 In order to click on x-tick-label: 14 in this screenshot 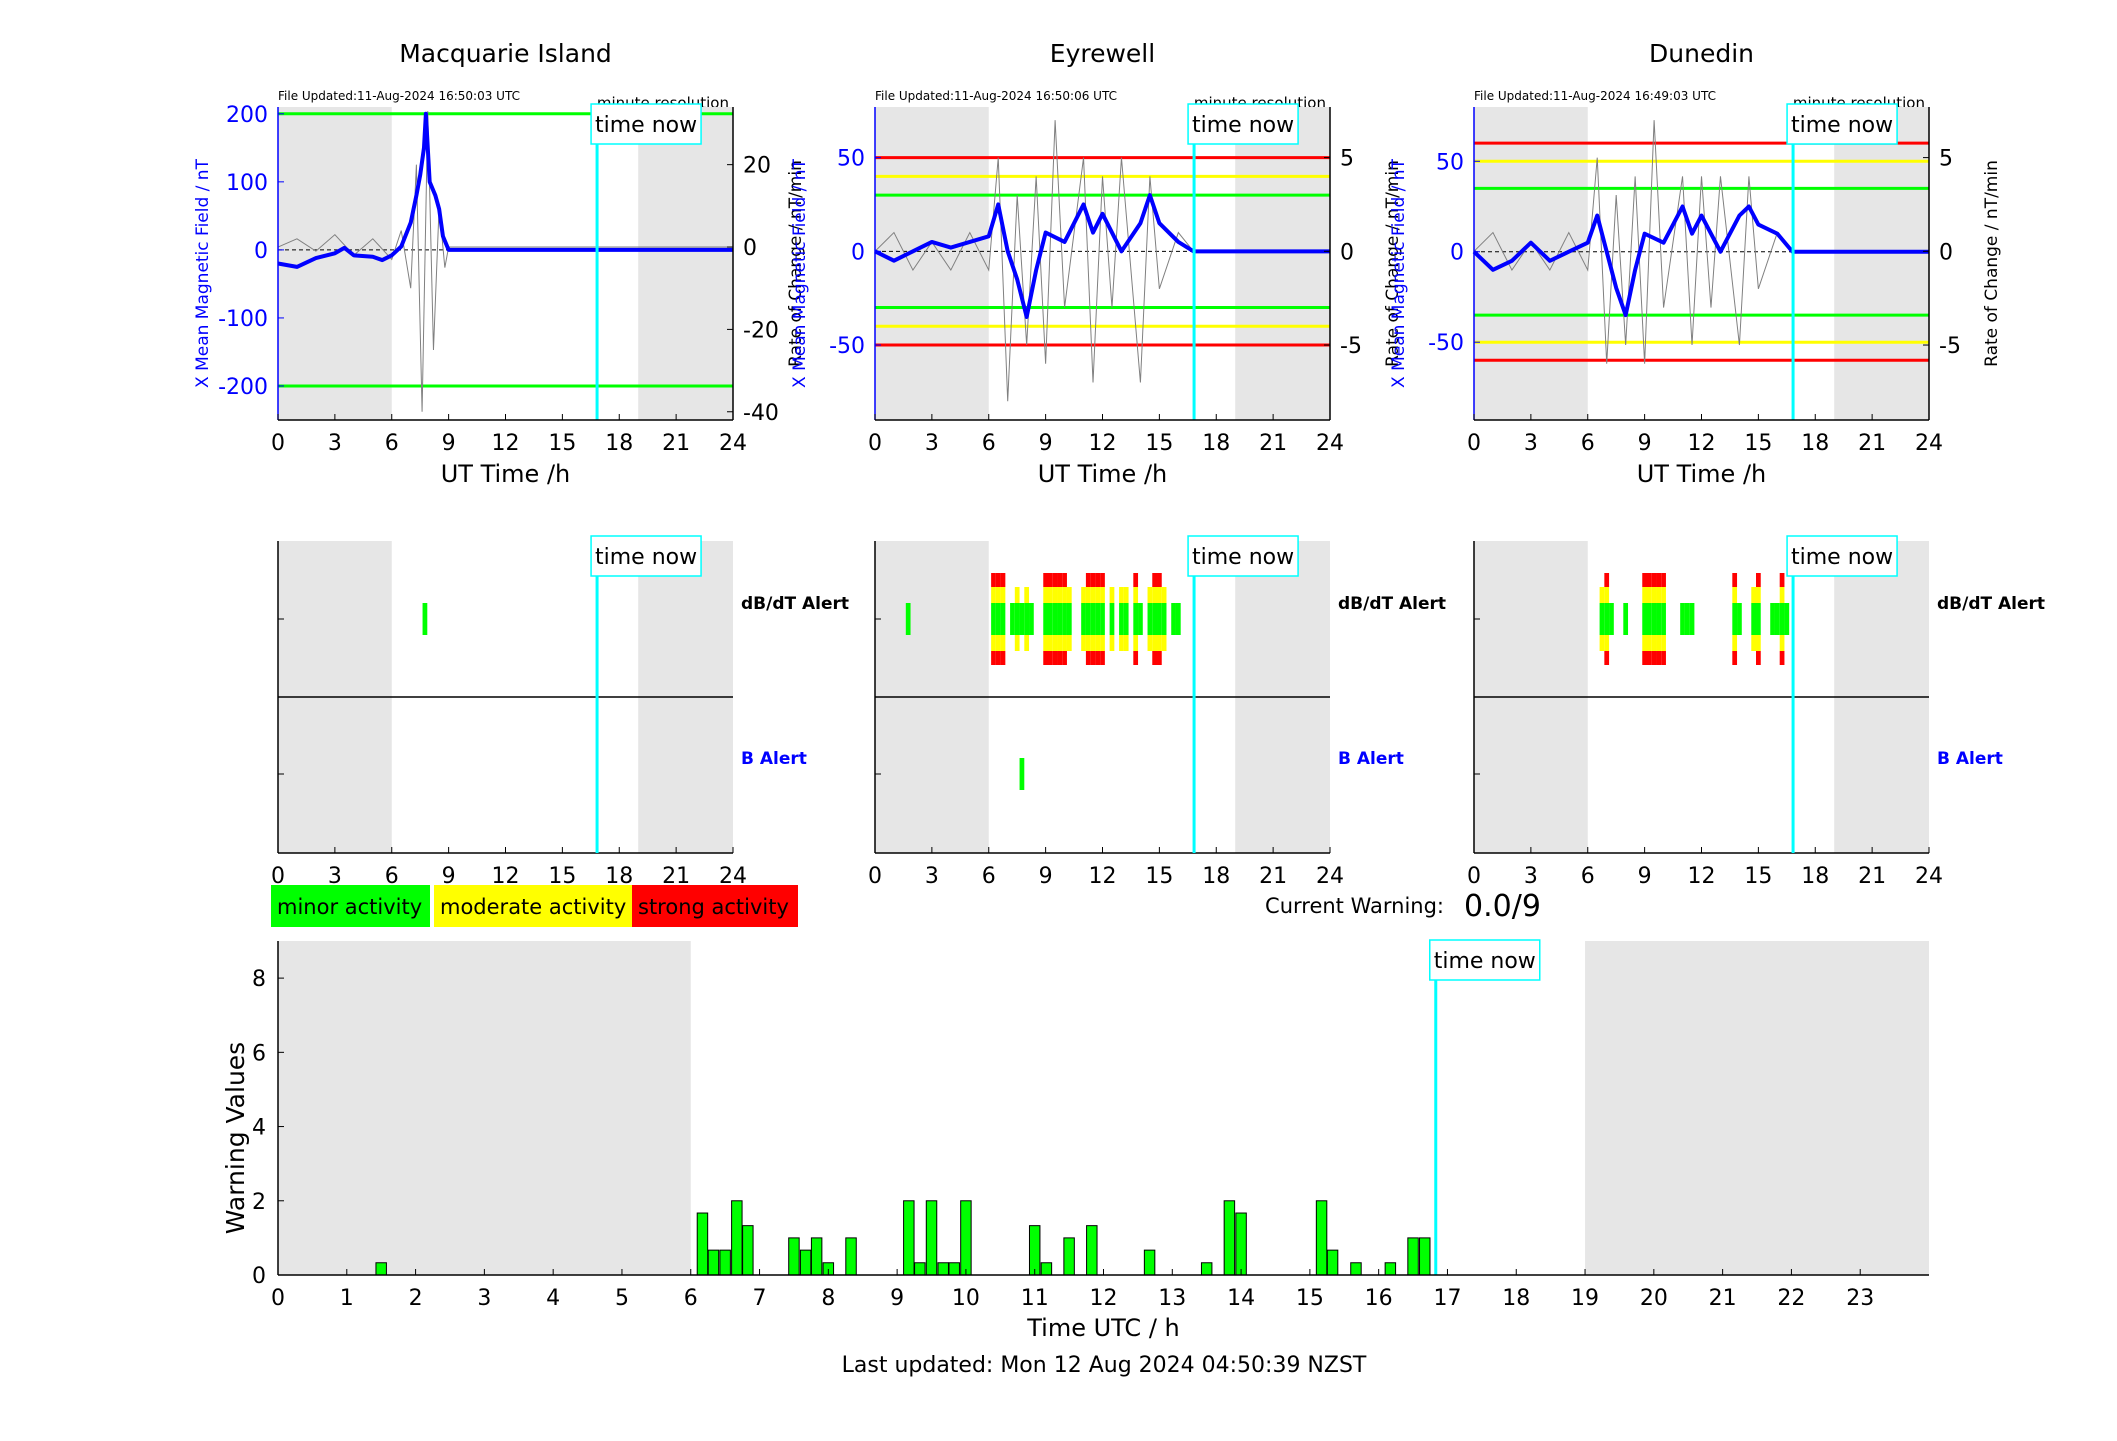, I will do `click(1241, 1298)`.